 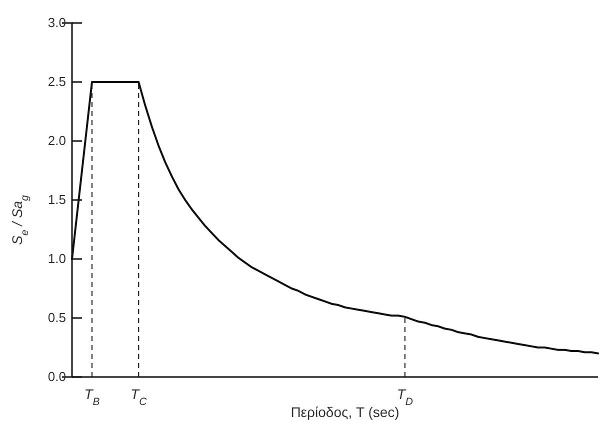 I want to click on y-tick-label: 3.0, so click(x=57, y=22).